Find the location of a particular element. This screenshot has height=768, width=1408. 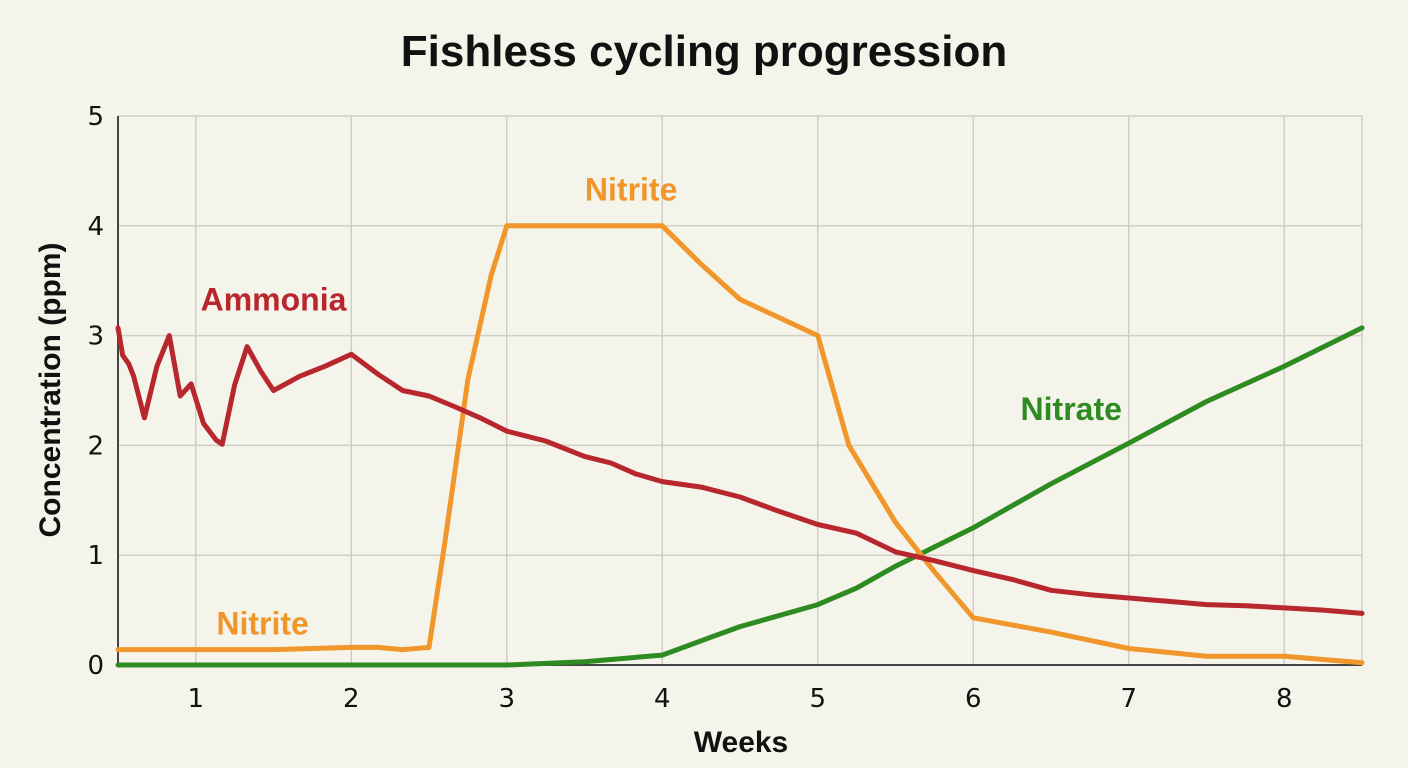

y-tick-label-1: 1 is located at coordinates (95, 556).